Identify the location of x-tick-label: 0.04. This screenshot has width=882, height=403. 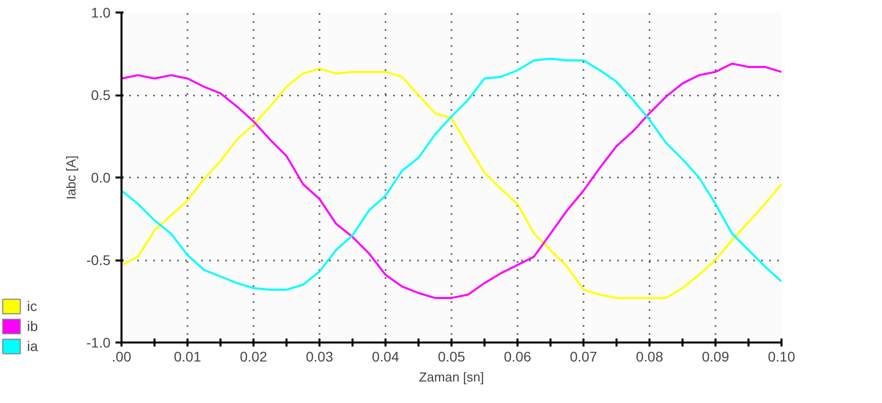
(386, 356).